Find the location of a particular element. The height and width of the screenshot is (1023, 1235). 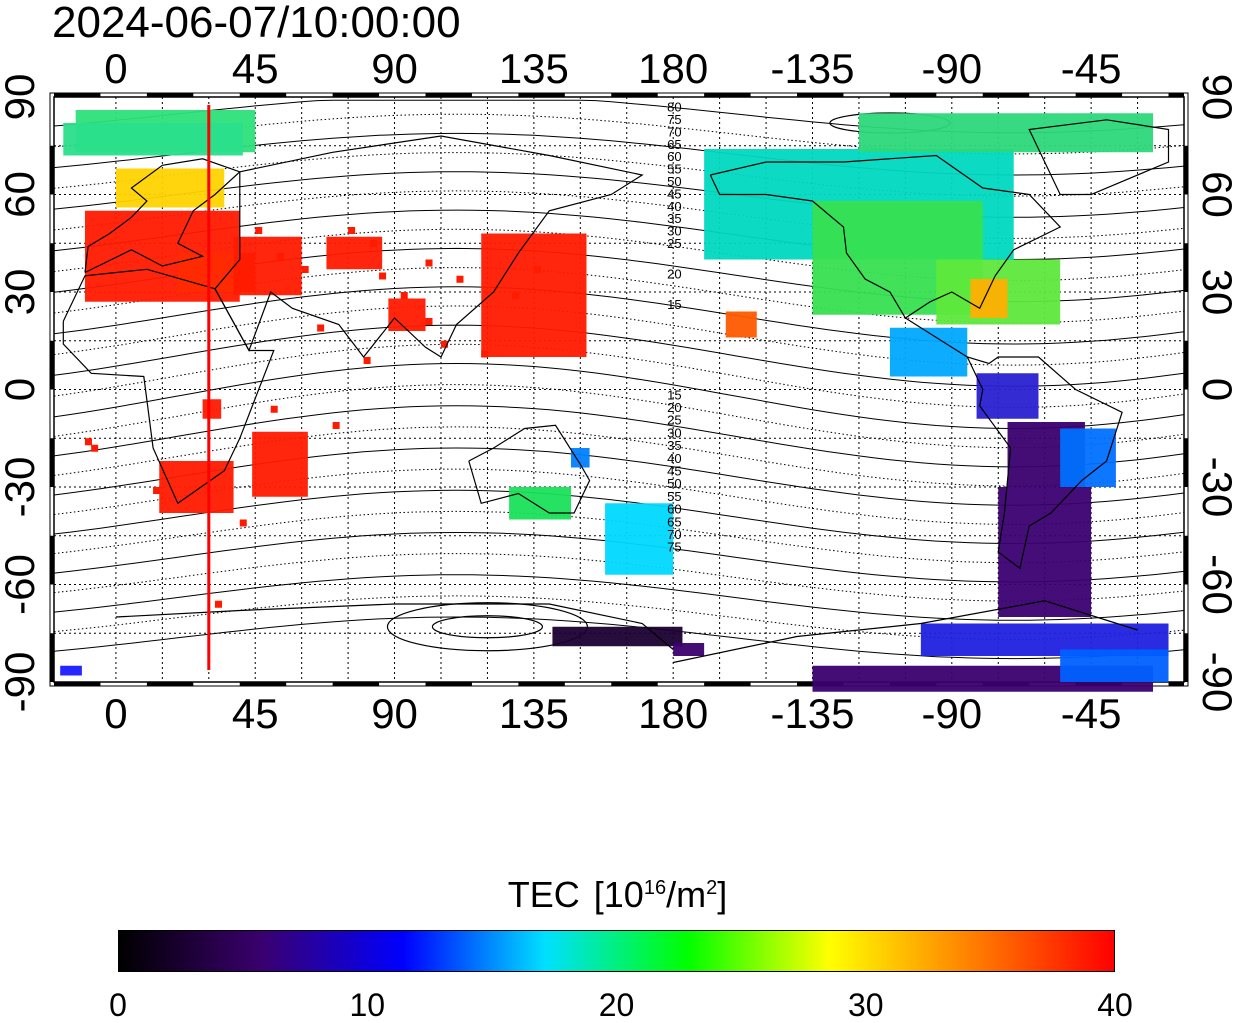

contour-label-south: 70 is located at coordinates (674, 534).